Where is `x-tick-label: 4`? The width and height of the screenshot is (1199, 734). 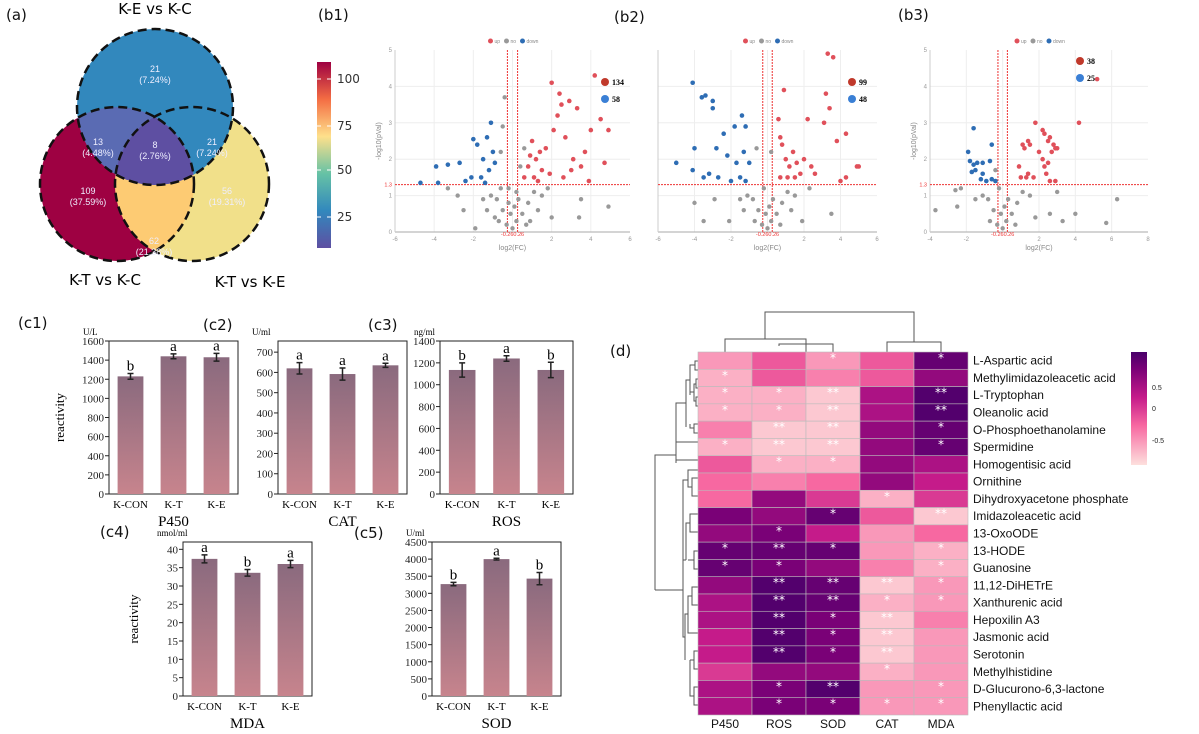 x-tick-label: 4 is located at coordinates (591, 240).